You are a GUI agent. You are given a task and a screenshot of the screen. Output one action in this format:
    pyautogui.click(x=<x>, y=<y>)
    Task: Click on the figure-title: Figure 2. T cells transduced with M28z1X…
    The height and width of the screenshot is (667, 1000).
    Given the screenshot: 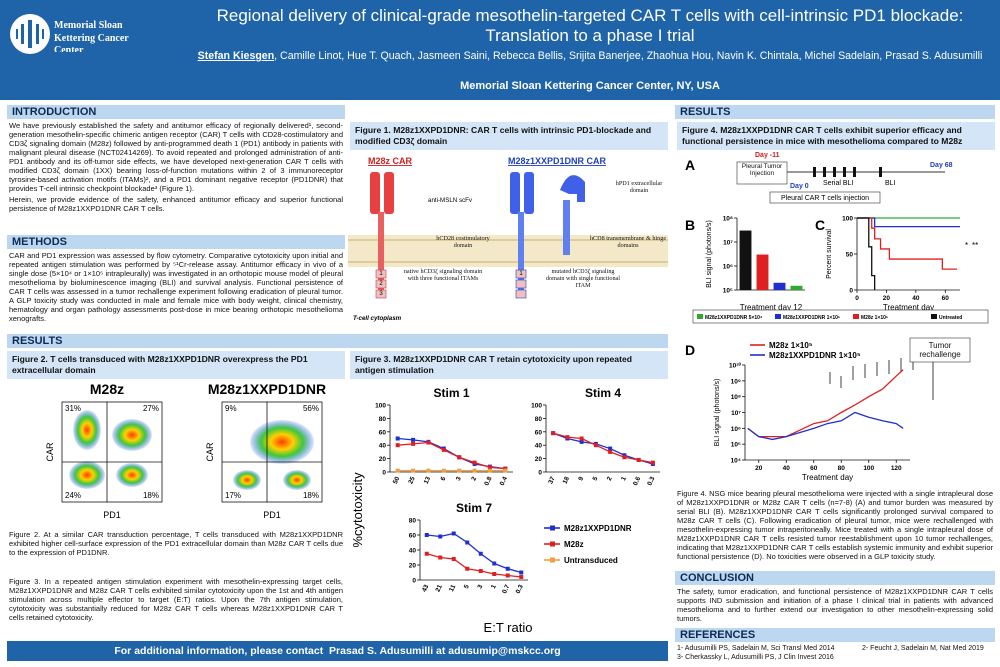 What is the action you would take?
    pyautogui.click(x=176, y=365)
    